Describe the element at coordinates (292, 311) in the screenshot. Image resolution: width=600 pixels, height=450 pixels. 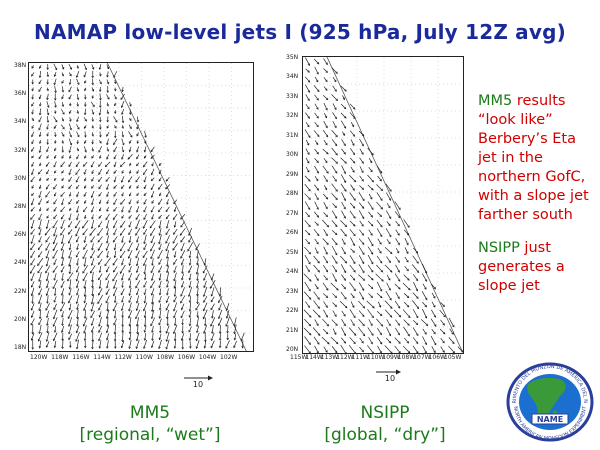
I see `nsipp-lat-label: 22N` at that location.